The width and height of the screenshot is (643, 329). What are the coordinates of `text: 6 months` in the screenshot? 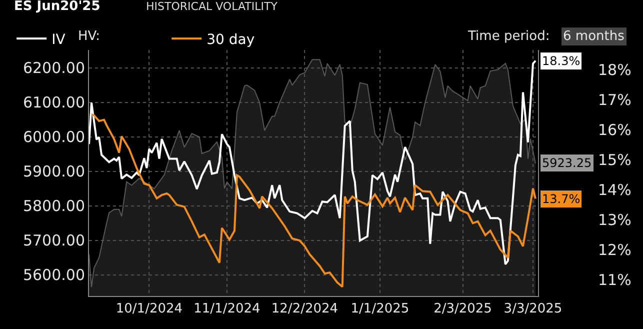 It's located at (594, 36).